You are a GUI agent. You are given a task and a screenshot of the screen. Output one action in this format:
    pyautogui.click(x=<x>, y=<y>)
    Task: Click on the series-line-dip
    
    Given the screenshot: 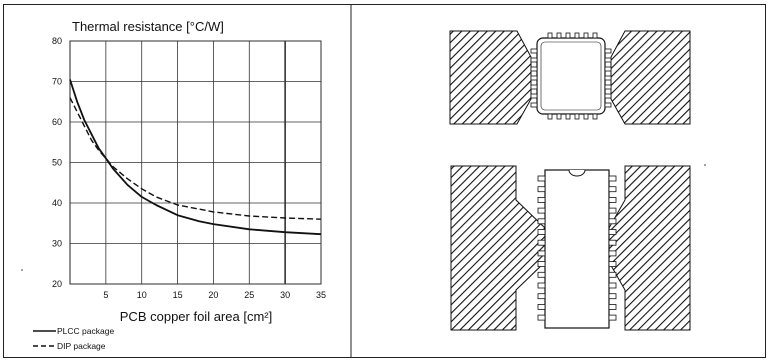 What is the action you would take?
    pyautogui.click(x=195, y=158)
    